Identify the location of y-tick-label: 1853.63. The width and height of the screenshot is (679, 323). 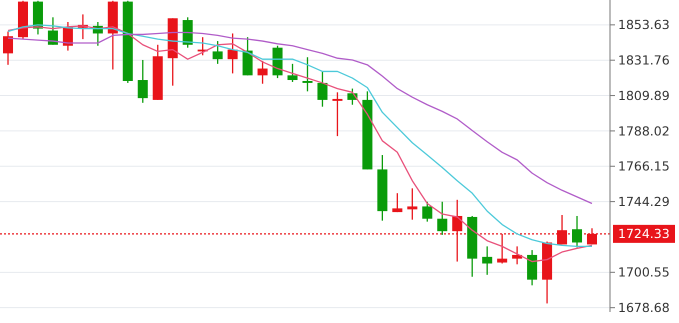
(644, 24).